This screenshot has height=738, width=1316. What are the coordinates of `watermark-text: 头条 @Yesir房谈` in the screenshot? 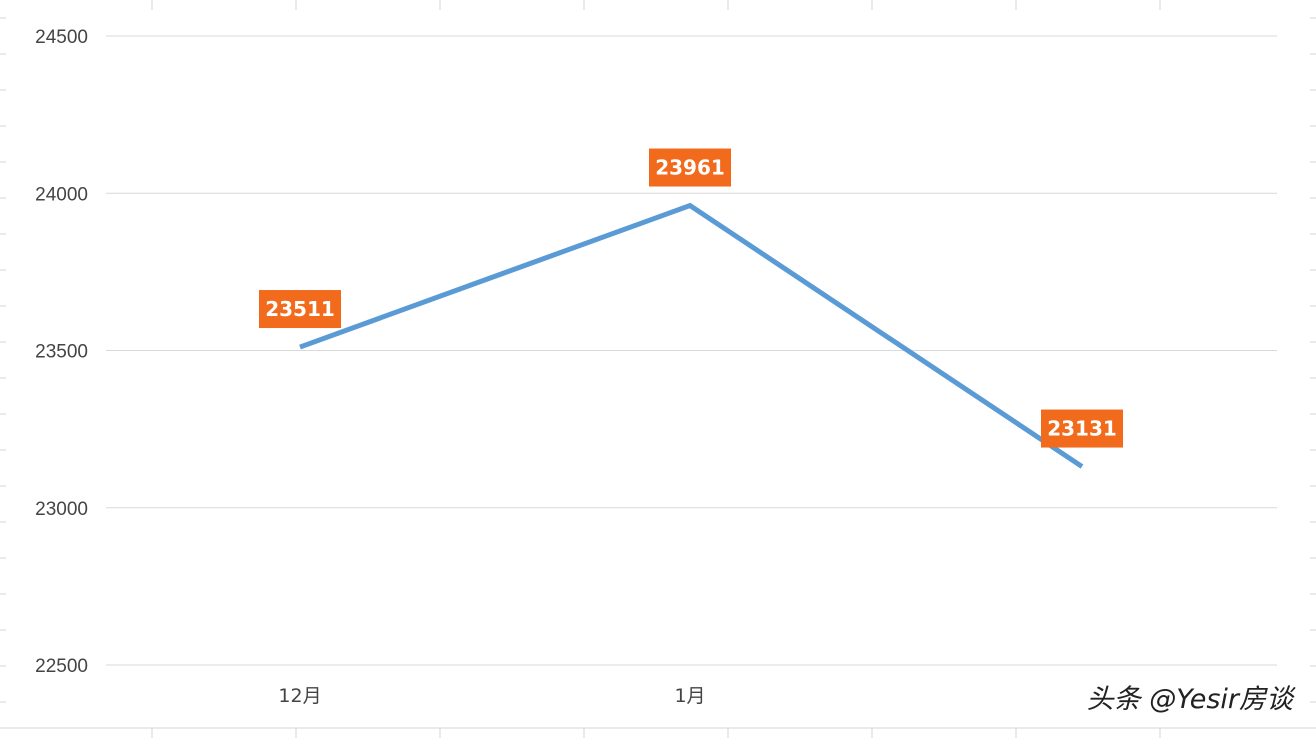 It's located at (1191, 699).